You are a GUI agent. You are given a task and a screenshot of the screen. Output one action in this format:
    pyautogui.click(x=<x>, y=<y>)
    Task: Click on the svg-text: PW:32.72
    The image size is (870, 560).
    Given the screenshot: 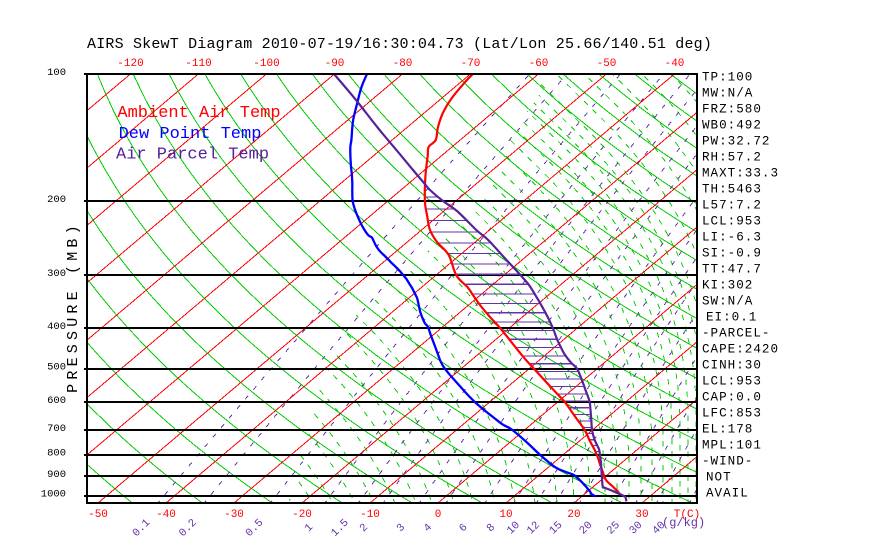 What is the action you would take?
    pyautogui.click(x=736, y=142)
    